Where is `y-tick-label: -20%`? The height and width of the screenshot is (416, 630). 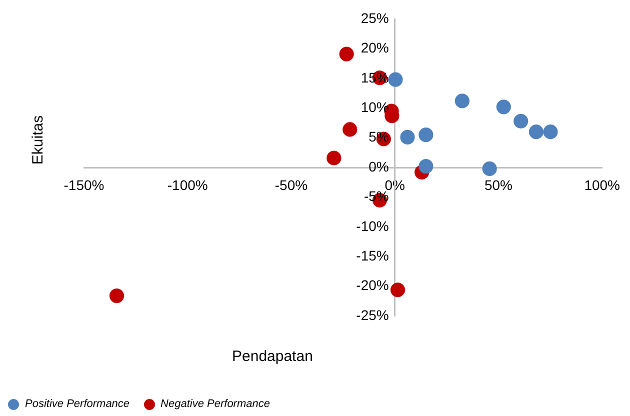 y-tick-label: -20% is located at coordinates (372, 285).